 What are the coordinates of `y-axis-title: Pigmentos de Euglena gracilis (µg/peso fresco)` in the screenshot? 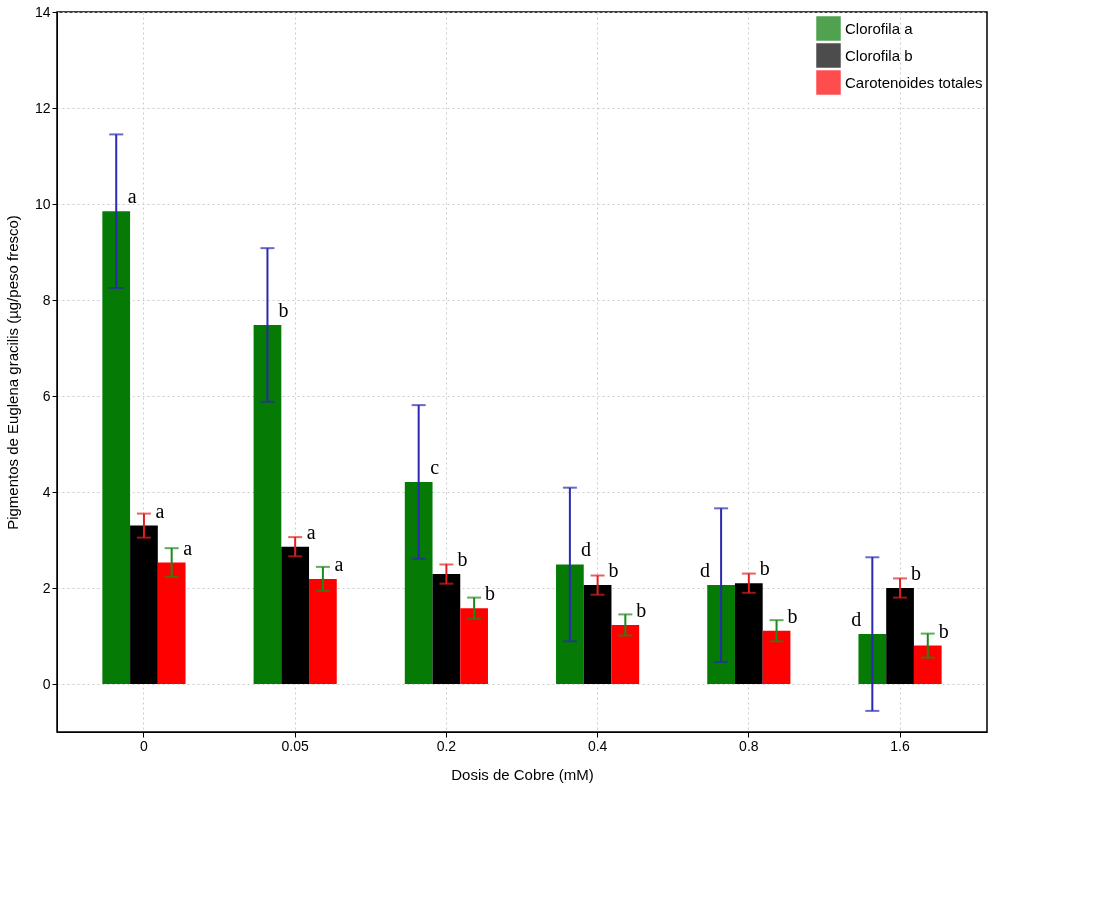 It's located at (12, 372).